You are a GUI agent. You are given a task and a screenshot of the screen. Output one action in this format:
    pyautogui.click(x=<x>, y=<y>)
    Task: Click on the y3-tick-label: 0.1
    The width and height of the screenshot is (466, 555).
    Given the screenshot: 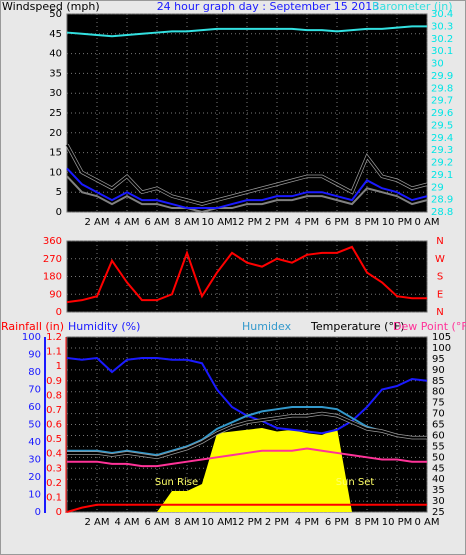 What is the action you would take?
    pyautogui.click(x=54, y=497)
    